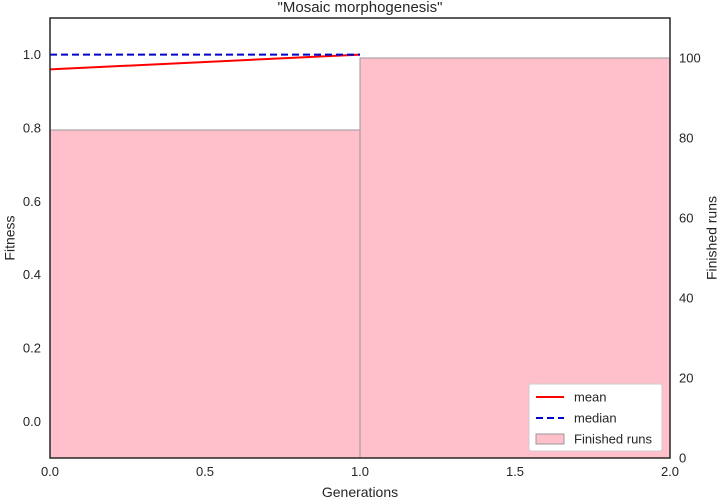 The image size is (720, 501). I want to click on y2-tick-label: 100, so click(690, 58).